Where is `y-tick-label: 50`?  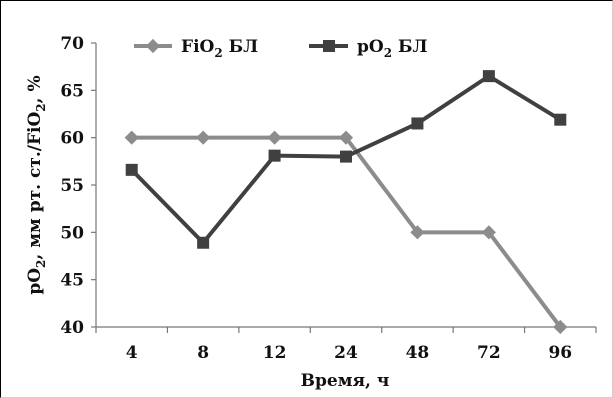 y-tick-label: 50 is located at coordinates (72, 233).